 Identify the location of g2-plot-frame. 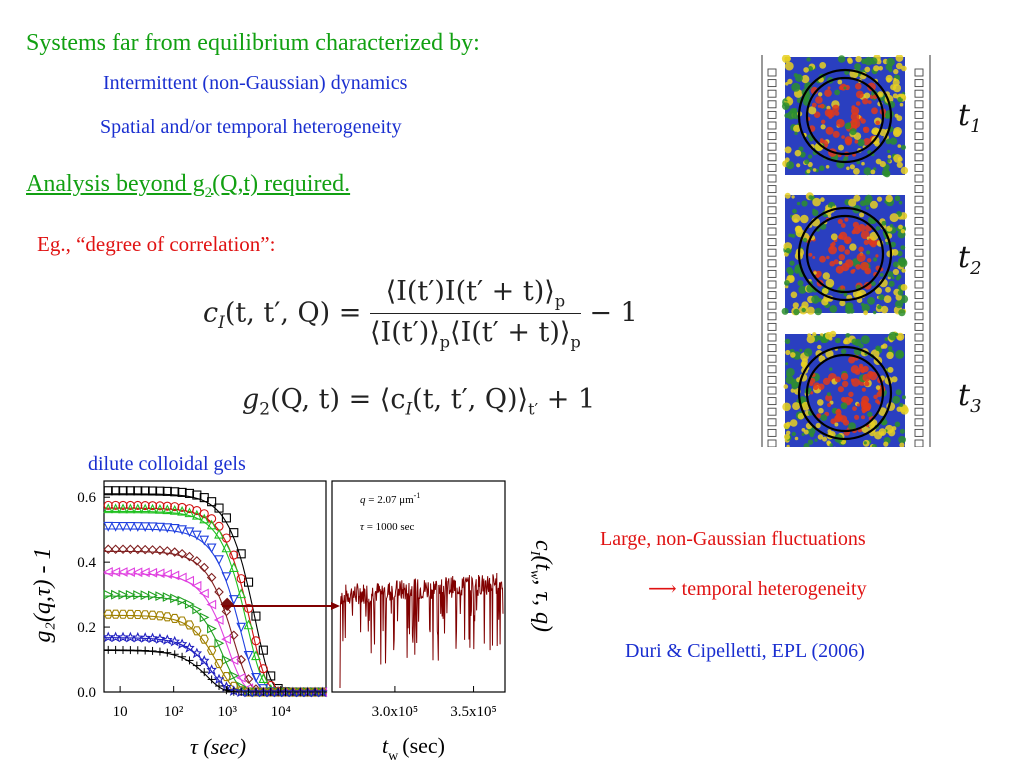
(215, 586).